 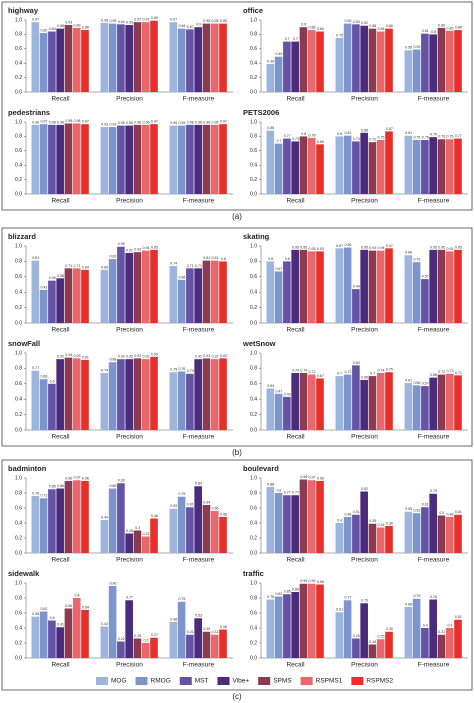 I want to click on value-label: 0.71, so click(x=190, y=266).